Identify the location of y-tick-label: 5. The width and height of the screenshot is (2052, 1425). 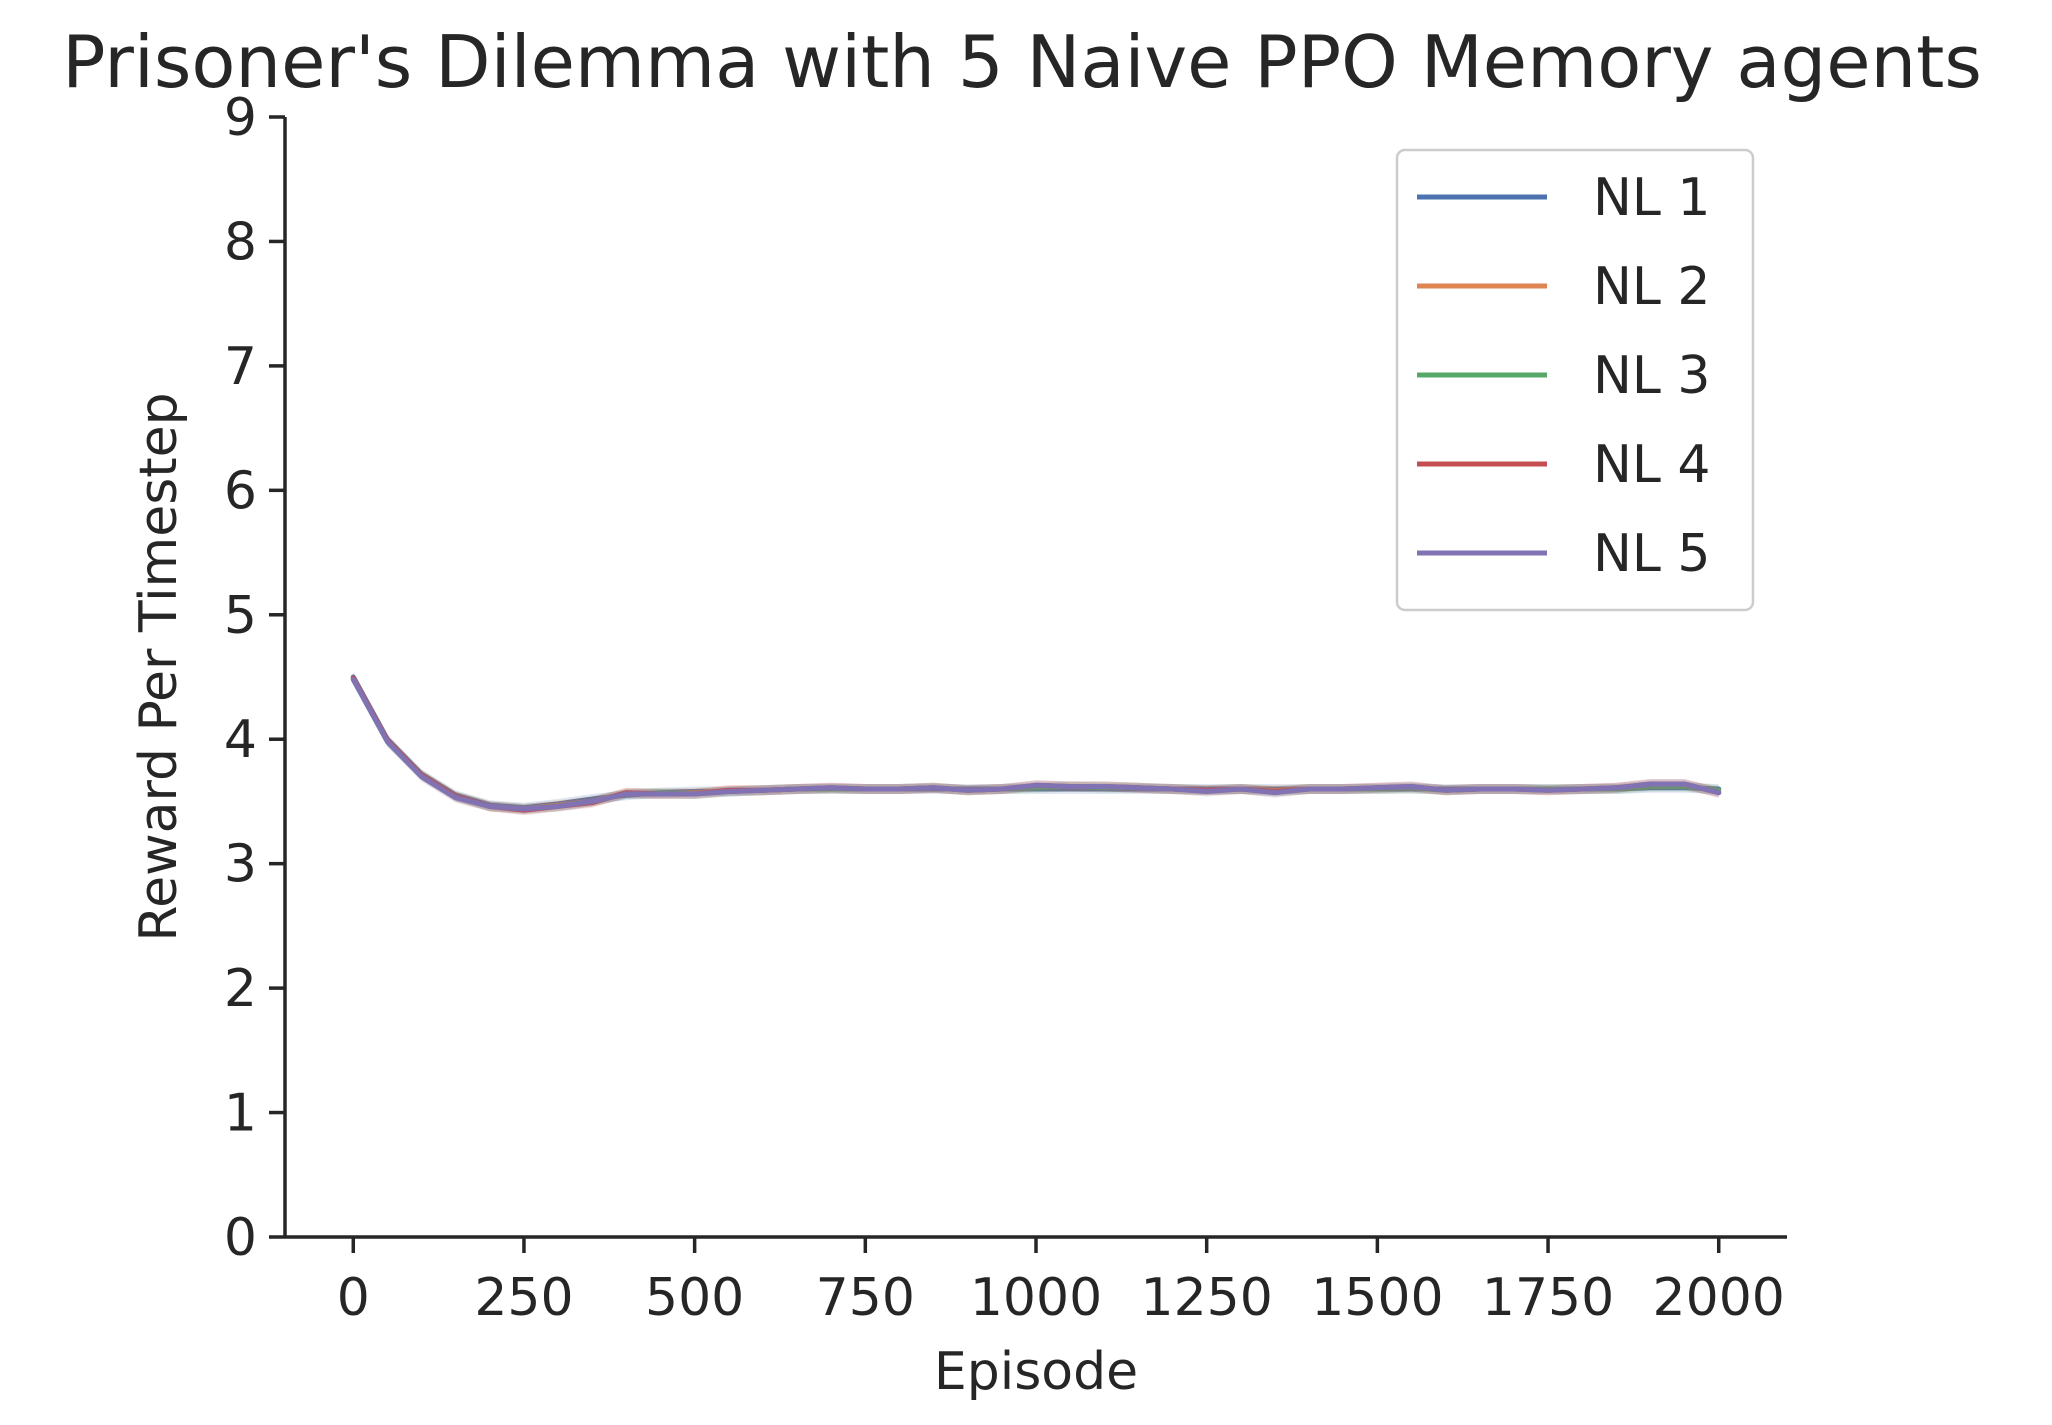
(240, 616).